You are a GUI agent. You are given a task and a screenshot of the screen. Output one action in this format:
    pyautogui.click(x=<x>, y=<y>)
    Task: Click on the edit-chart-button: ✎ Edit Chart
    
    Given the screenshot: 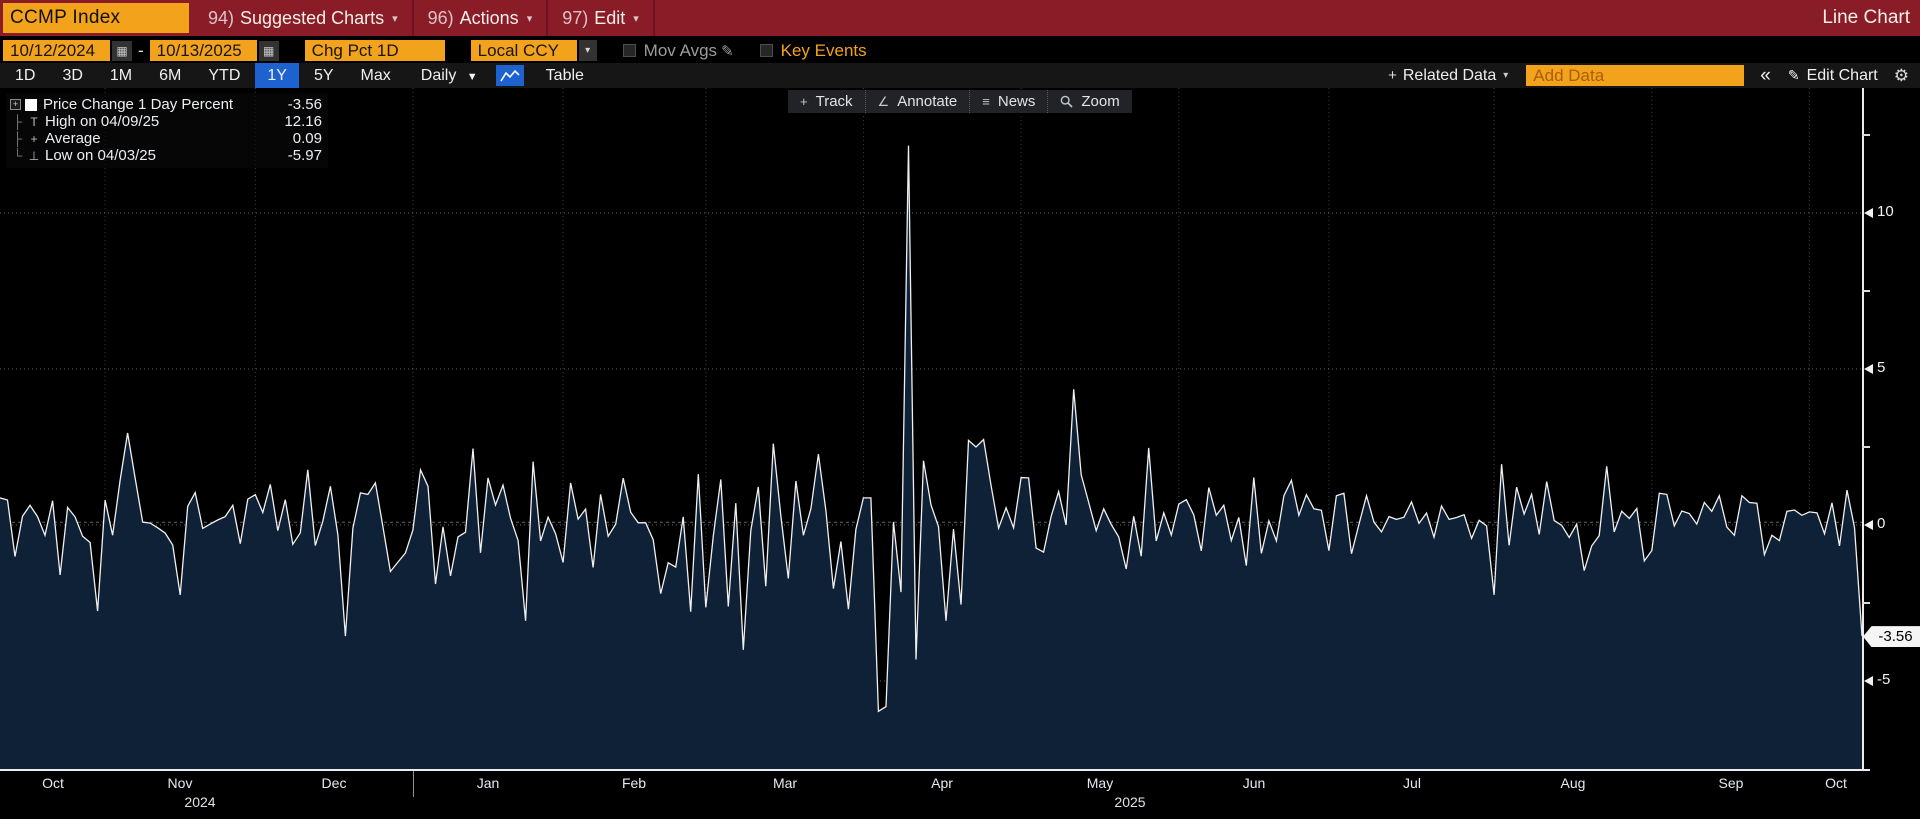 What is the action you would take?
    pyautogui.click(x=1833, y=76)
    